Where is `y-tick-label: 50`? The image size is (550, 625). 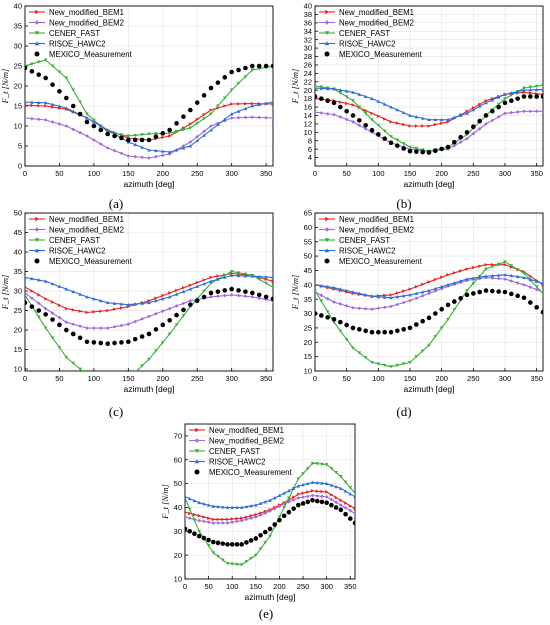 y-tick-label: 50 is located at coordinates (308, 256).